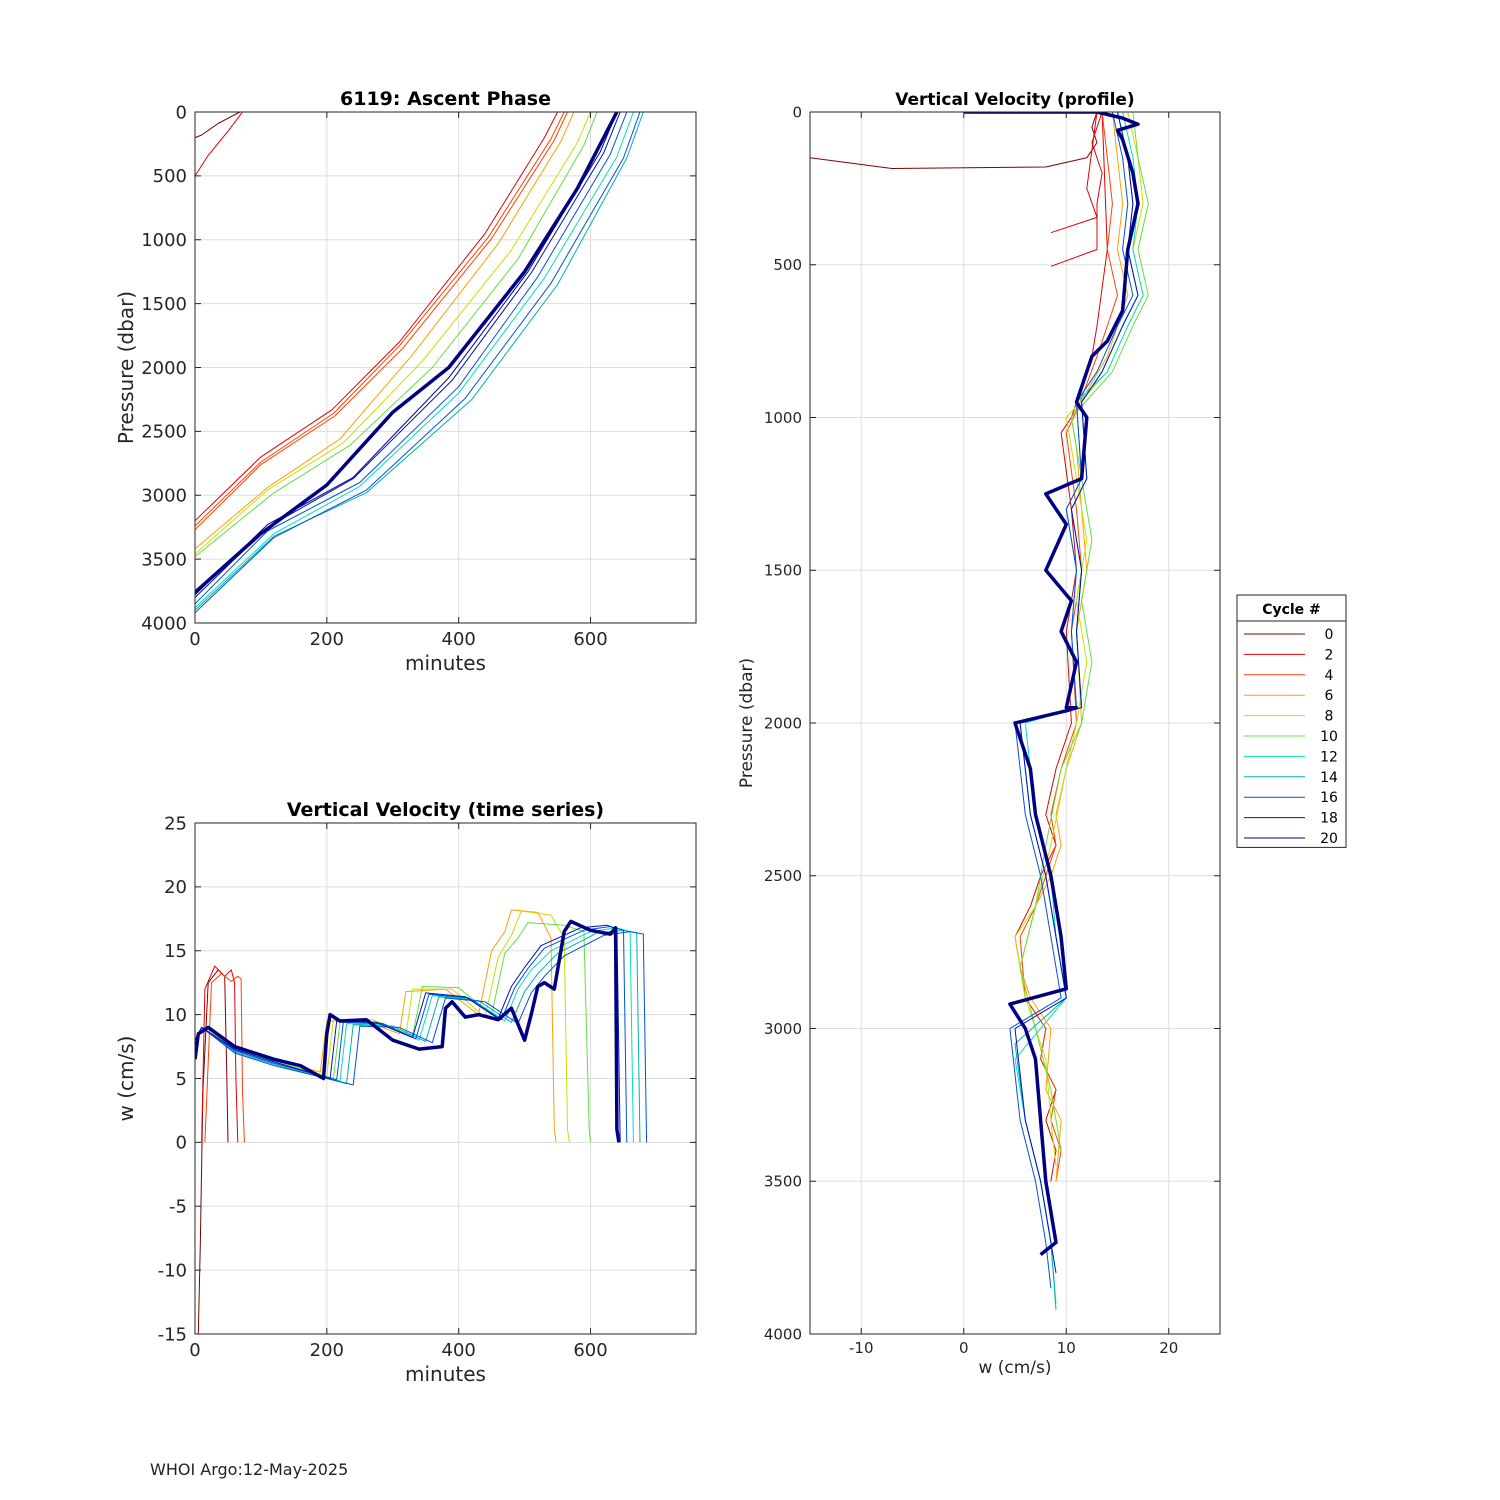  I want to click on y-tick-label: -5, so click(178, 1207).